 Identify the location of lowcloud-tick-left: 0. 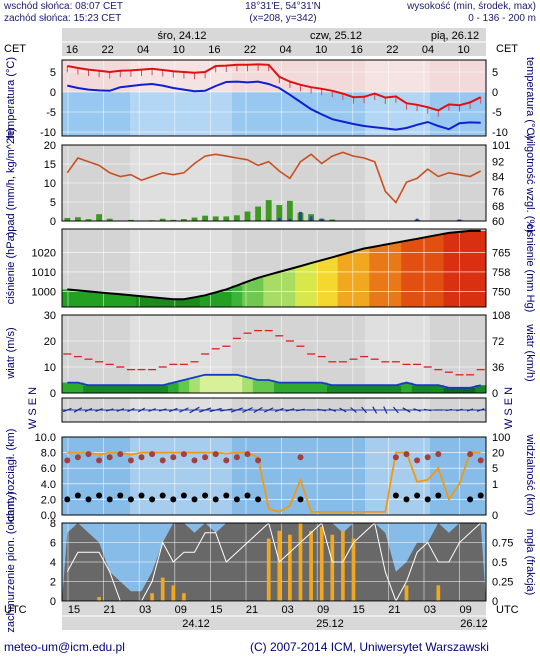
(53, 602).